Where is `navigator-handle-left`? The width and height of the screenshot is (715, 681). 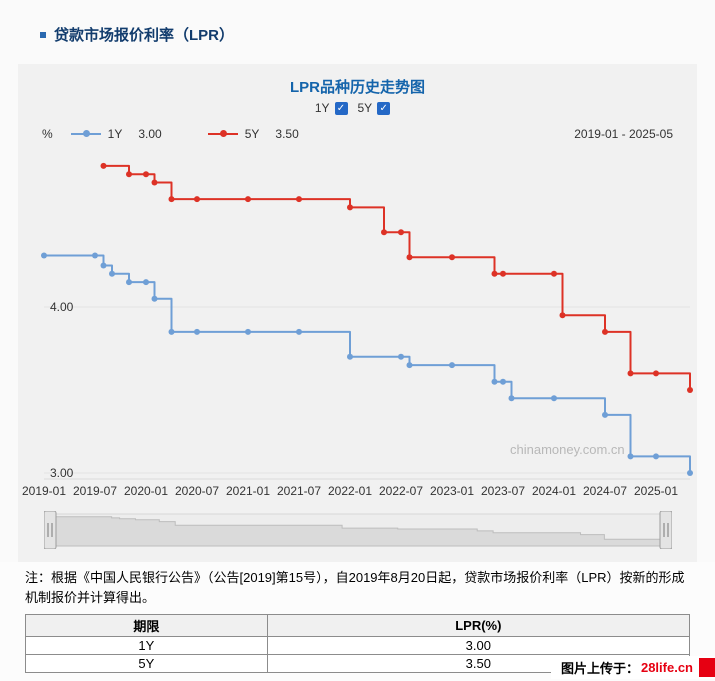 navigator-handle-left is located at coordinates (50, 530).